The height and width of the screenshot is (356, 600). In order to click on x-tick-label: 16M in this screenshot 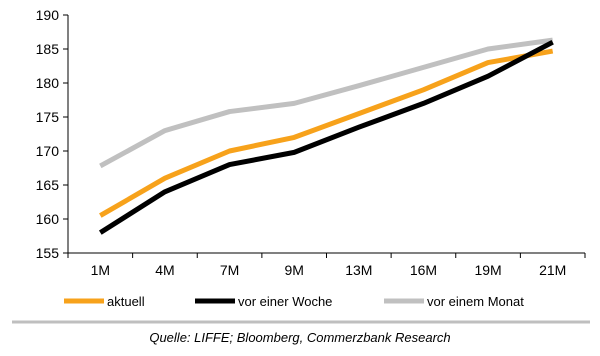, I will do `click(423, 270)`.